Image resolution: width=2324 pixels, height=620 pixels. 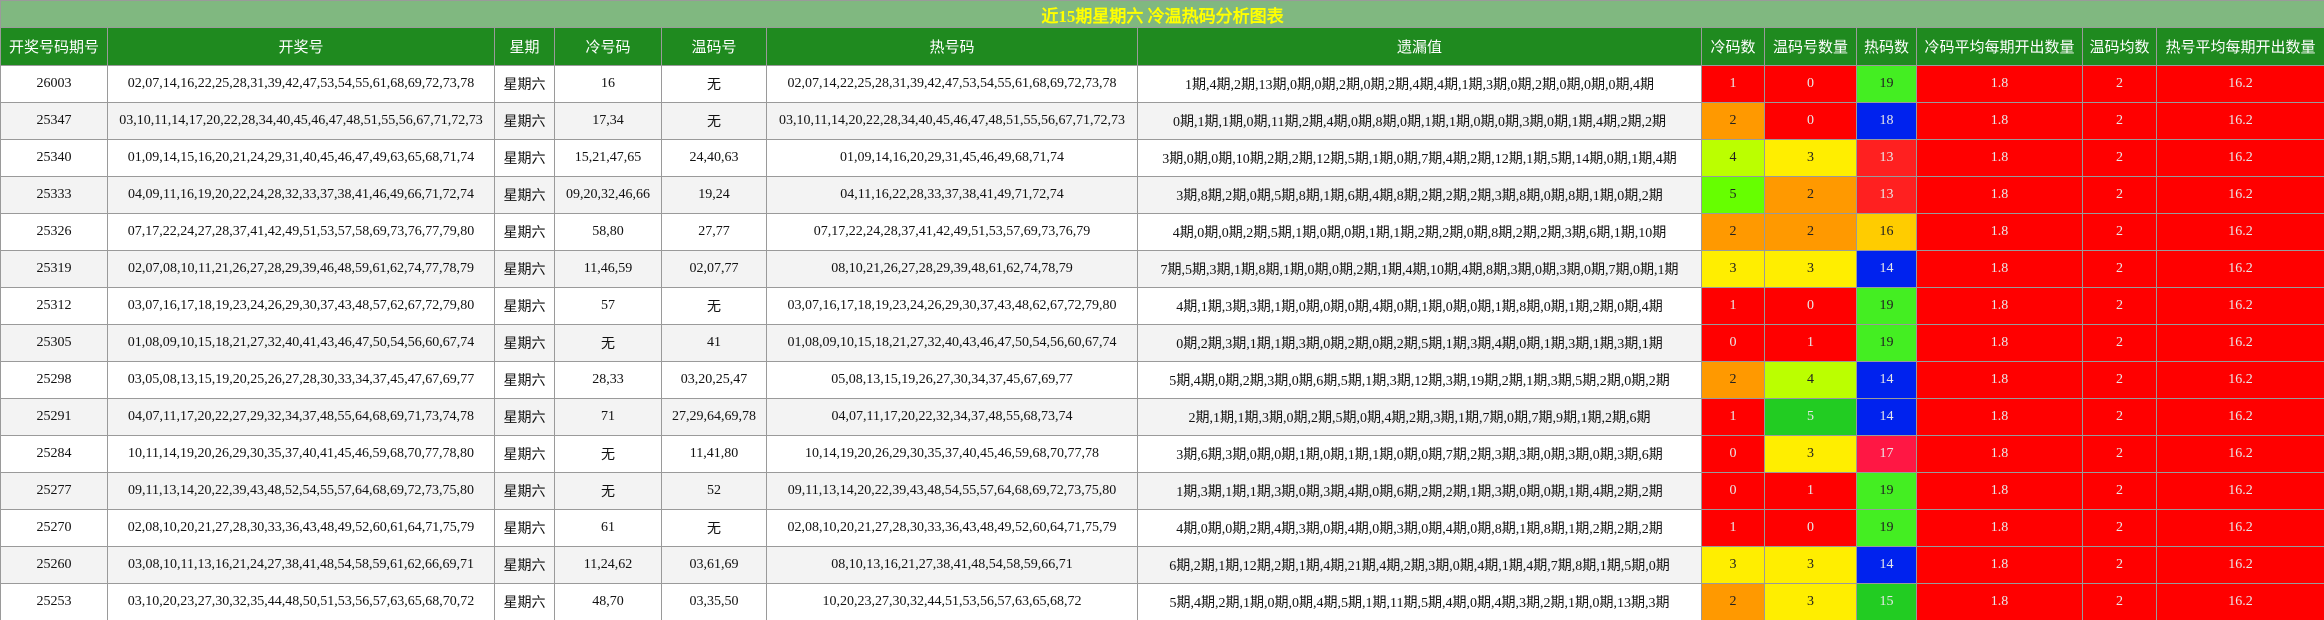 What do you see at coordinates (952, 195) in the screenshot?
I see `table-cell: 04,11,16,22,28,33,37,38,41,49,71,72,74` at bounding box center [952, 195].